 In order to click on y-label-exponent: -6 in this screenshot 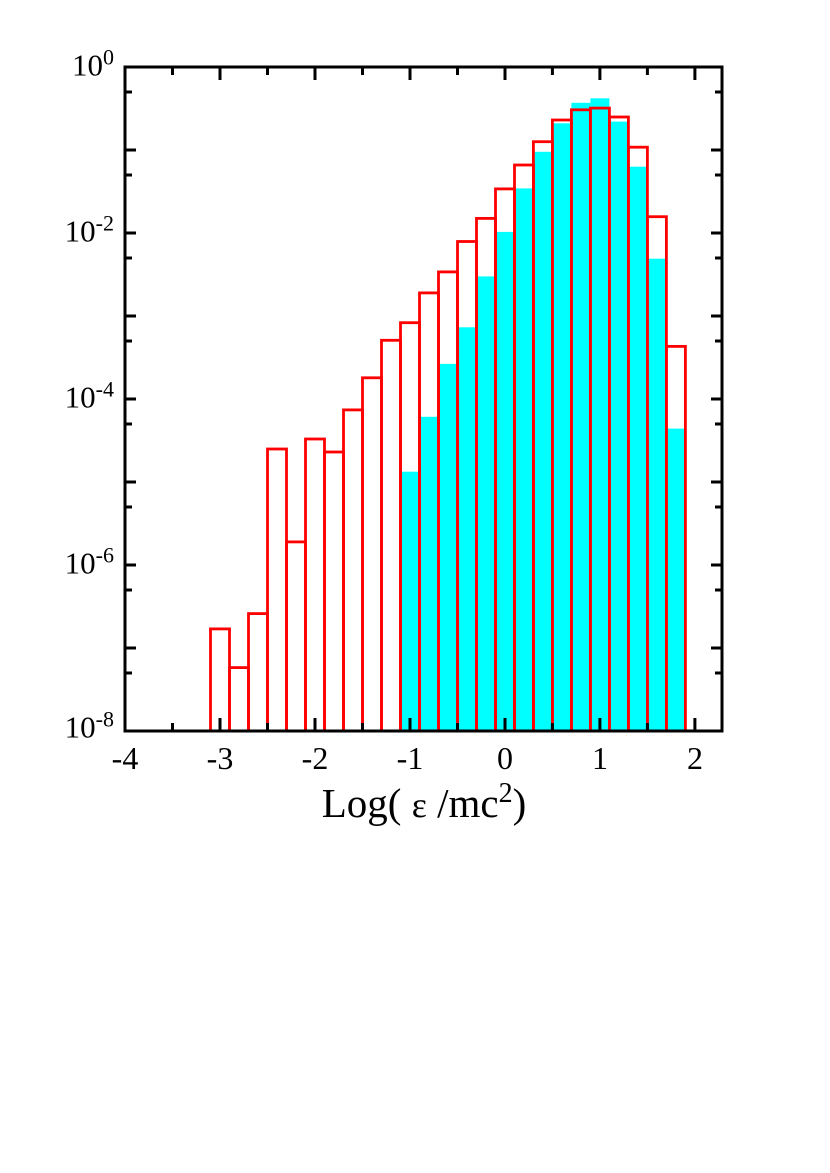, I will do `click(104, 555)`.